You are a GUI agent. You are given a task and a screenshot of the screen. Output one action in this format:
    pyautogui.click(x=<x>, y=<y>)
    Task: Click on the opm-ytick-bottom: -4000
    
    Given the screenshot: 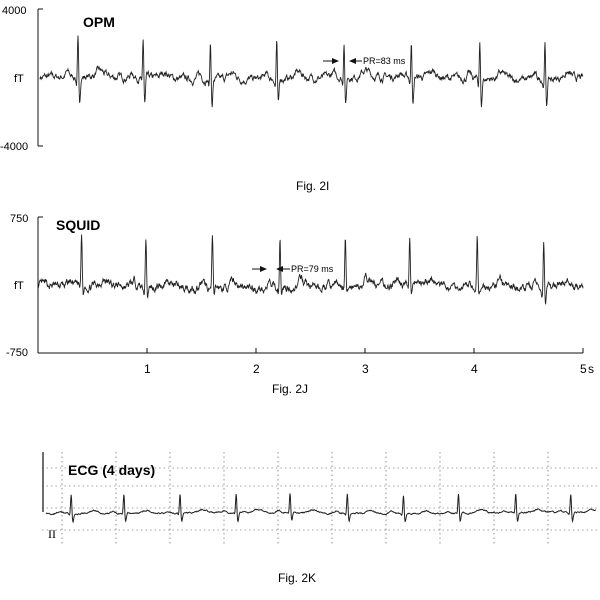 What is the action you would take?
    pyautogui.click(x=14, y=147)
    